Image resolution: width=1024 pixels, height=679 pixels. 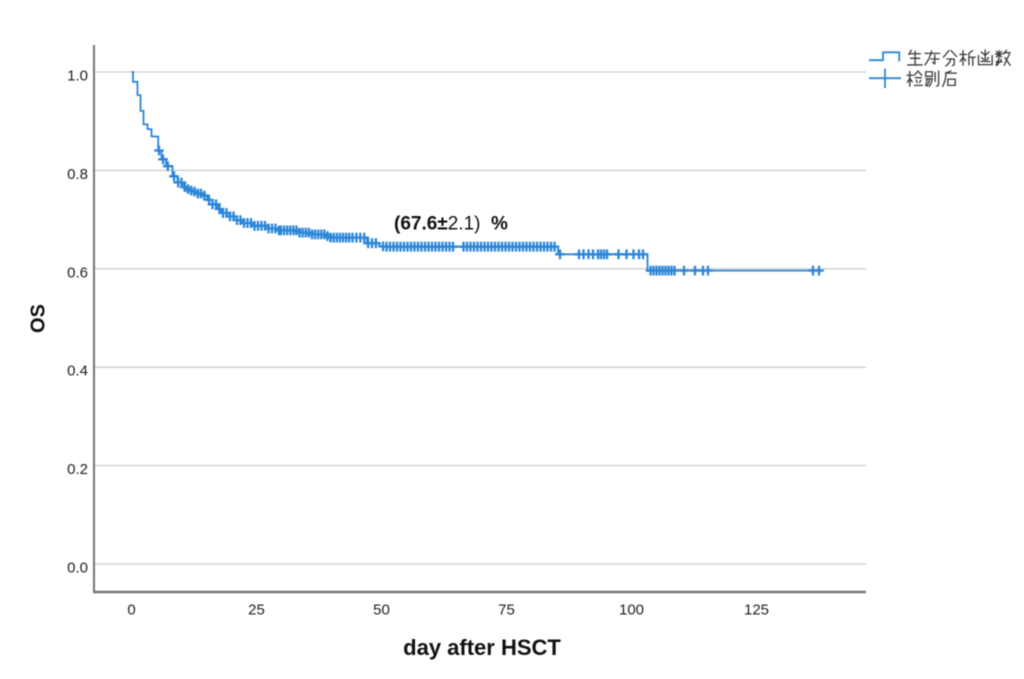 I want to click on svg-text: (67.6±2.1) %, so click(x=451, y=224).